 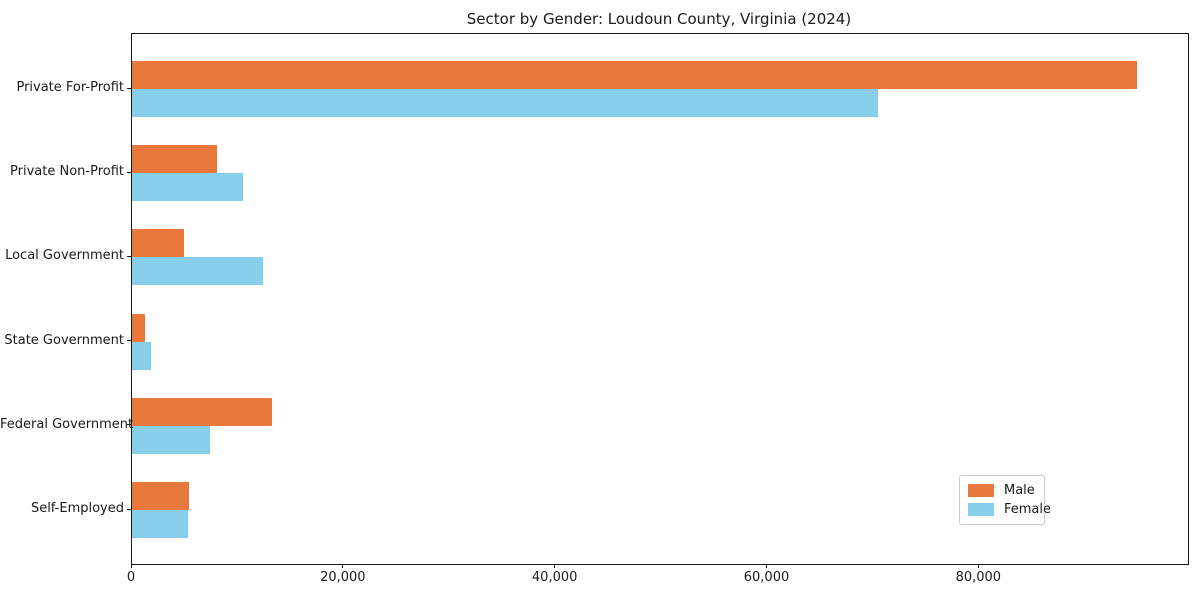 I want to click on bar-female-federal-government, so click(x=171, y=439).